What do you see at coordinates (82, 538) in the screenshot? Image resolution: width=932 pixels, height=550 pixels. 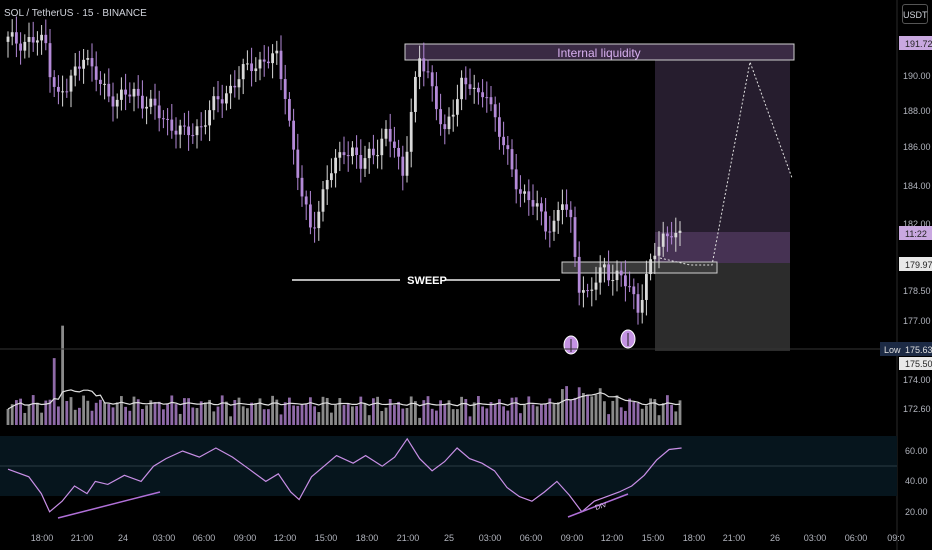 I see `time-tick-label: 21:00` at bounding box center [82, 538].